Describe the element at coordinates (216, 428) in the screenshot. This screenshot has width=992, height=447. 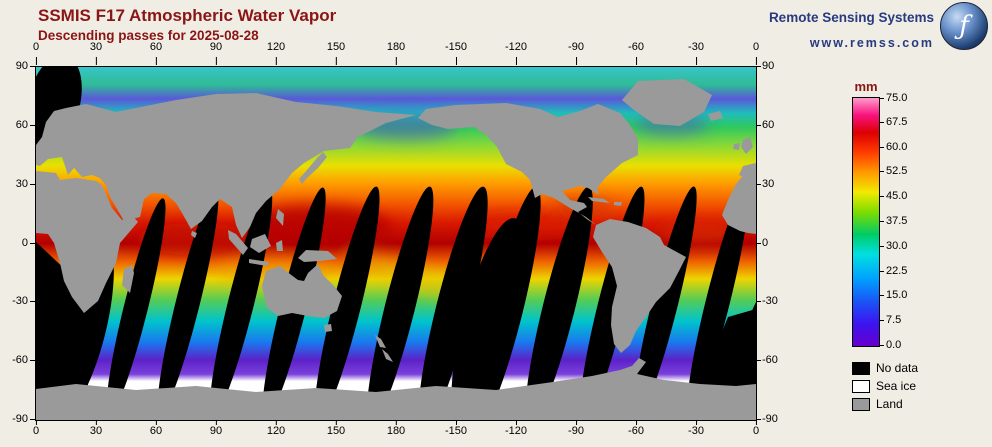
I see `lon-tick-bottom: 90` at that location.